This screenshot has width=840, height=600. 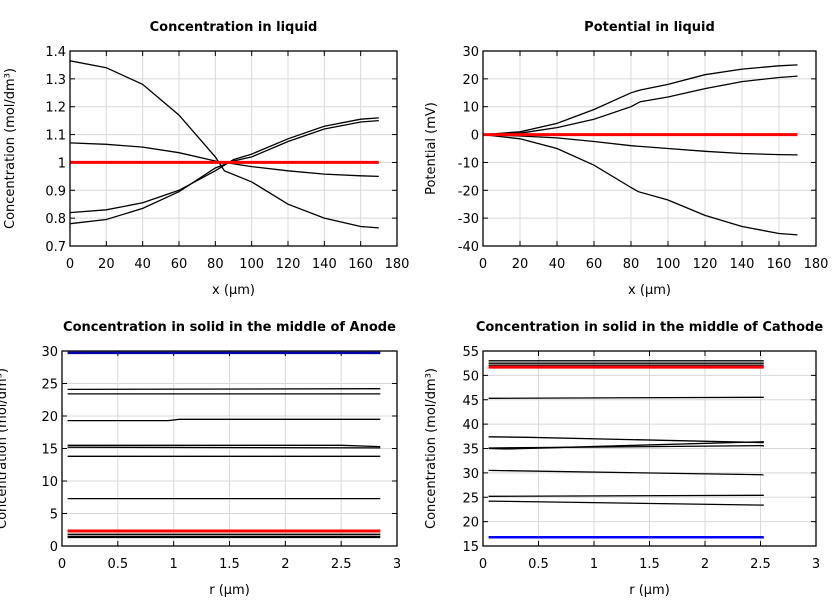 What do you see at coordinates (54, 515) in the screenshot?
I see `y-tick-label: 5` at bounding box center [54, 515].